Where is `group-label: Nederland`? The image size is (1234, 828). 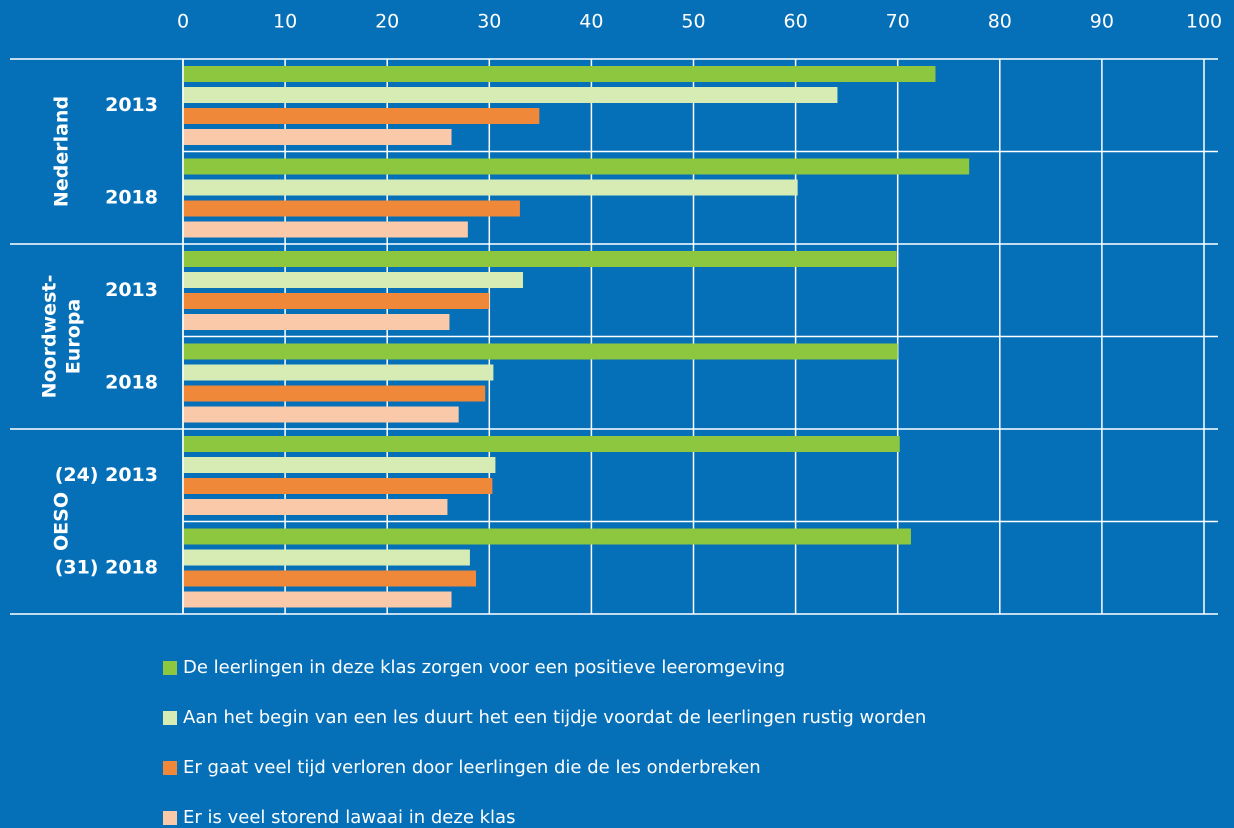
group-label: Nederland is located at coordinates (62, 151).